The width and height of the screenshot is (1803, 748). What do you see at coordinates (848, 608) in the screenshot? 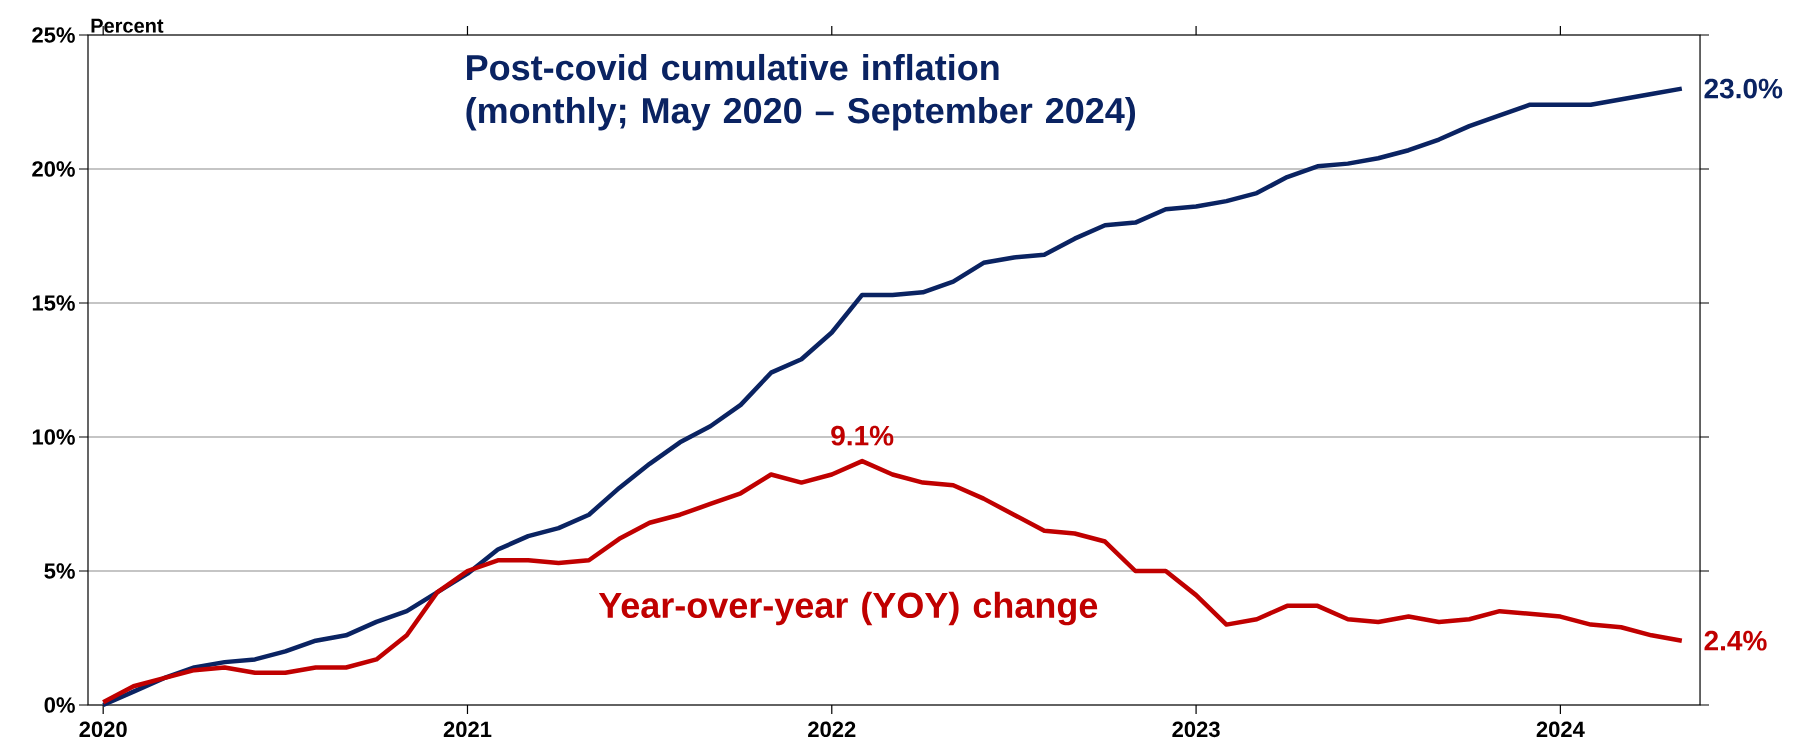
I see `series-label: Year-over-year (YOY) change` at bounding box center [848, 608].